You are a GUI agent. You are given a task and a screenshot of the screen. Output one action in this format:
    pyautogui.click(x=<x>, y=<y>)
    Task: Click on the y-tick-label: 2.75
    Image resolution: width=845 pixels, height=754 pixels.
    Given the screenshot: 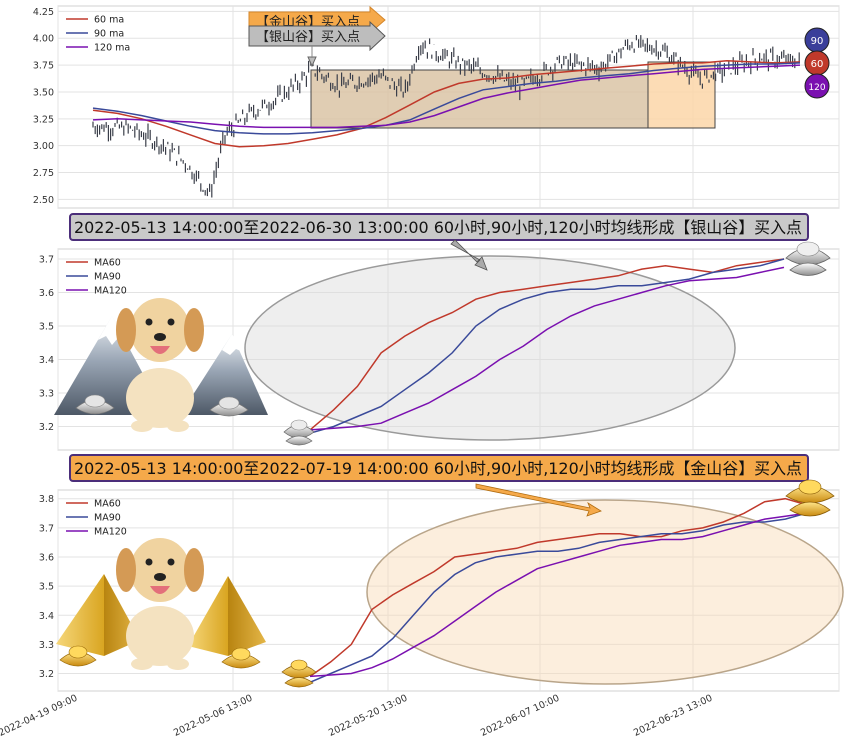 What is the action you would take?
    pyautogui.click(x=43, y=173)
    